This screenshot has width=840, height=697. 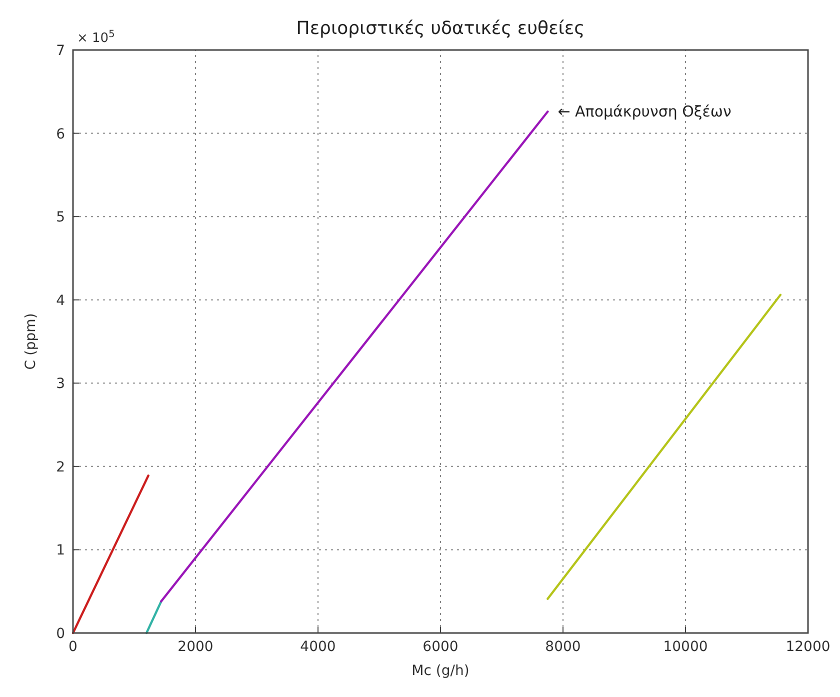 I want to click on x-tick-label: 12000, so click(x=808, y=647).